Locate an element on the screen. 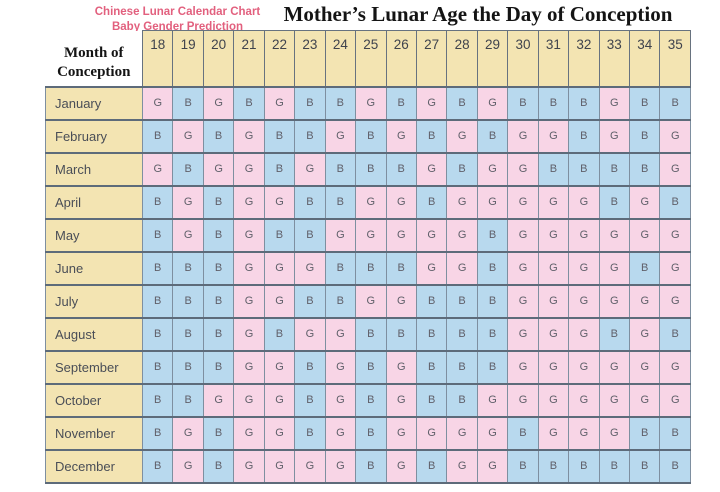  table-row-june: June B B B G G G B B B G G B G G G G B G is located at coordinates (368, 268).